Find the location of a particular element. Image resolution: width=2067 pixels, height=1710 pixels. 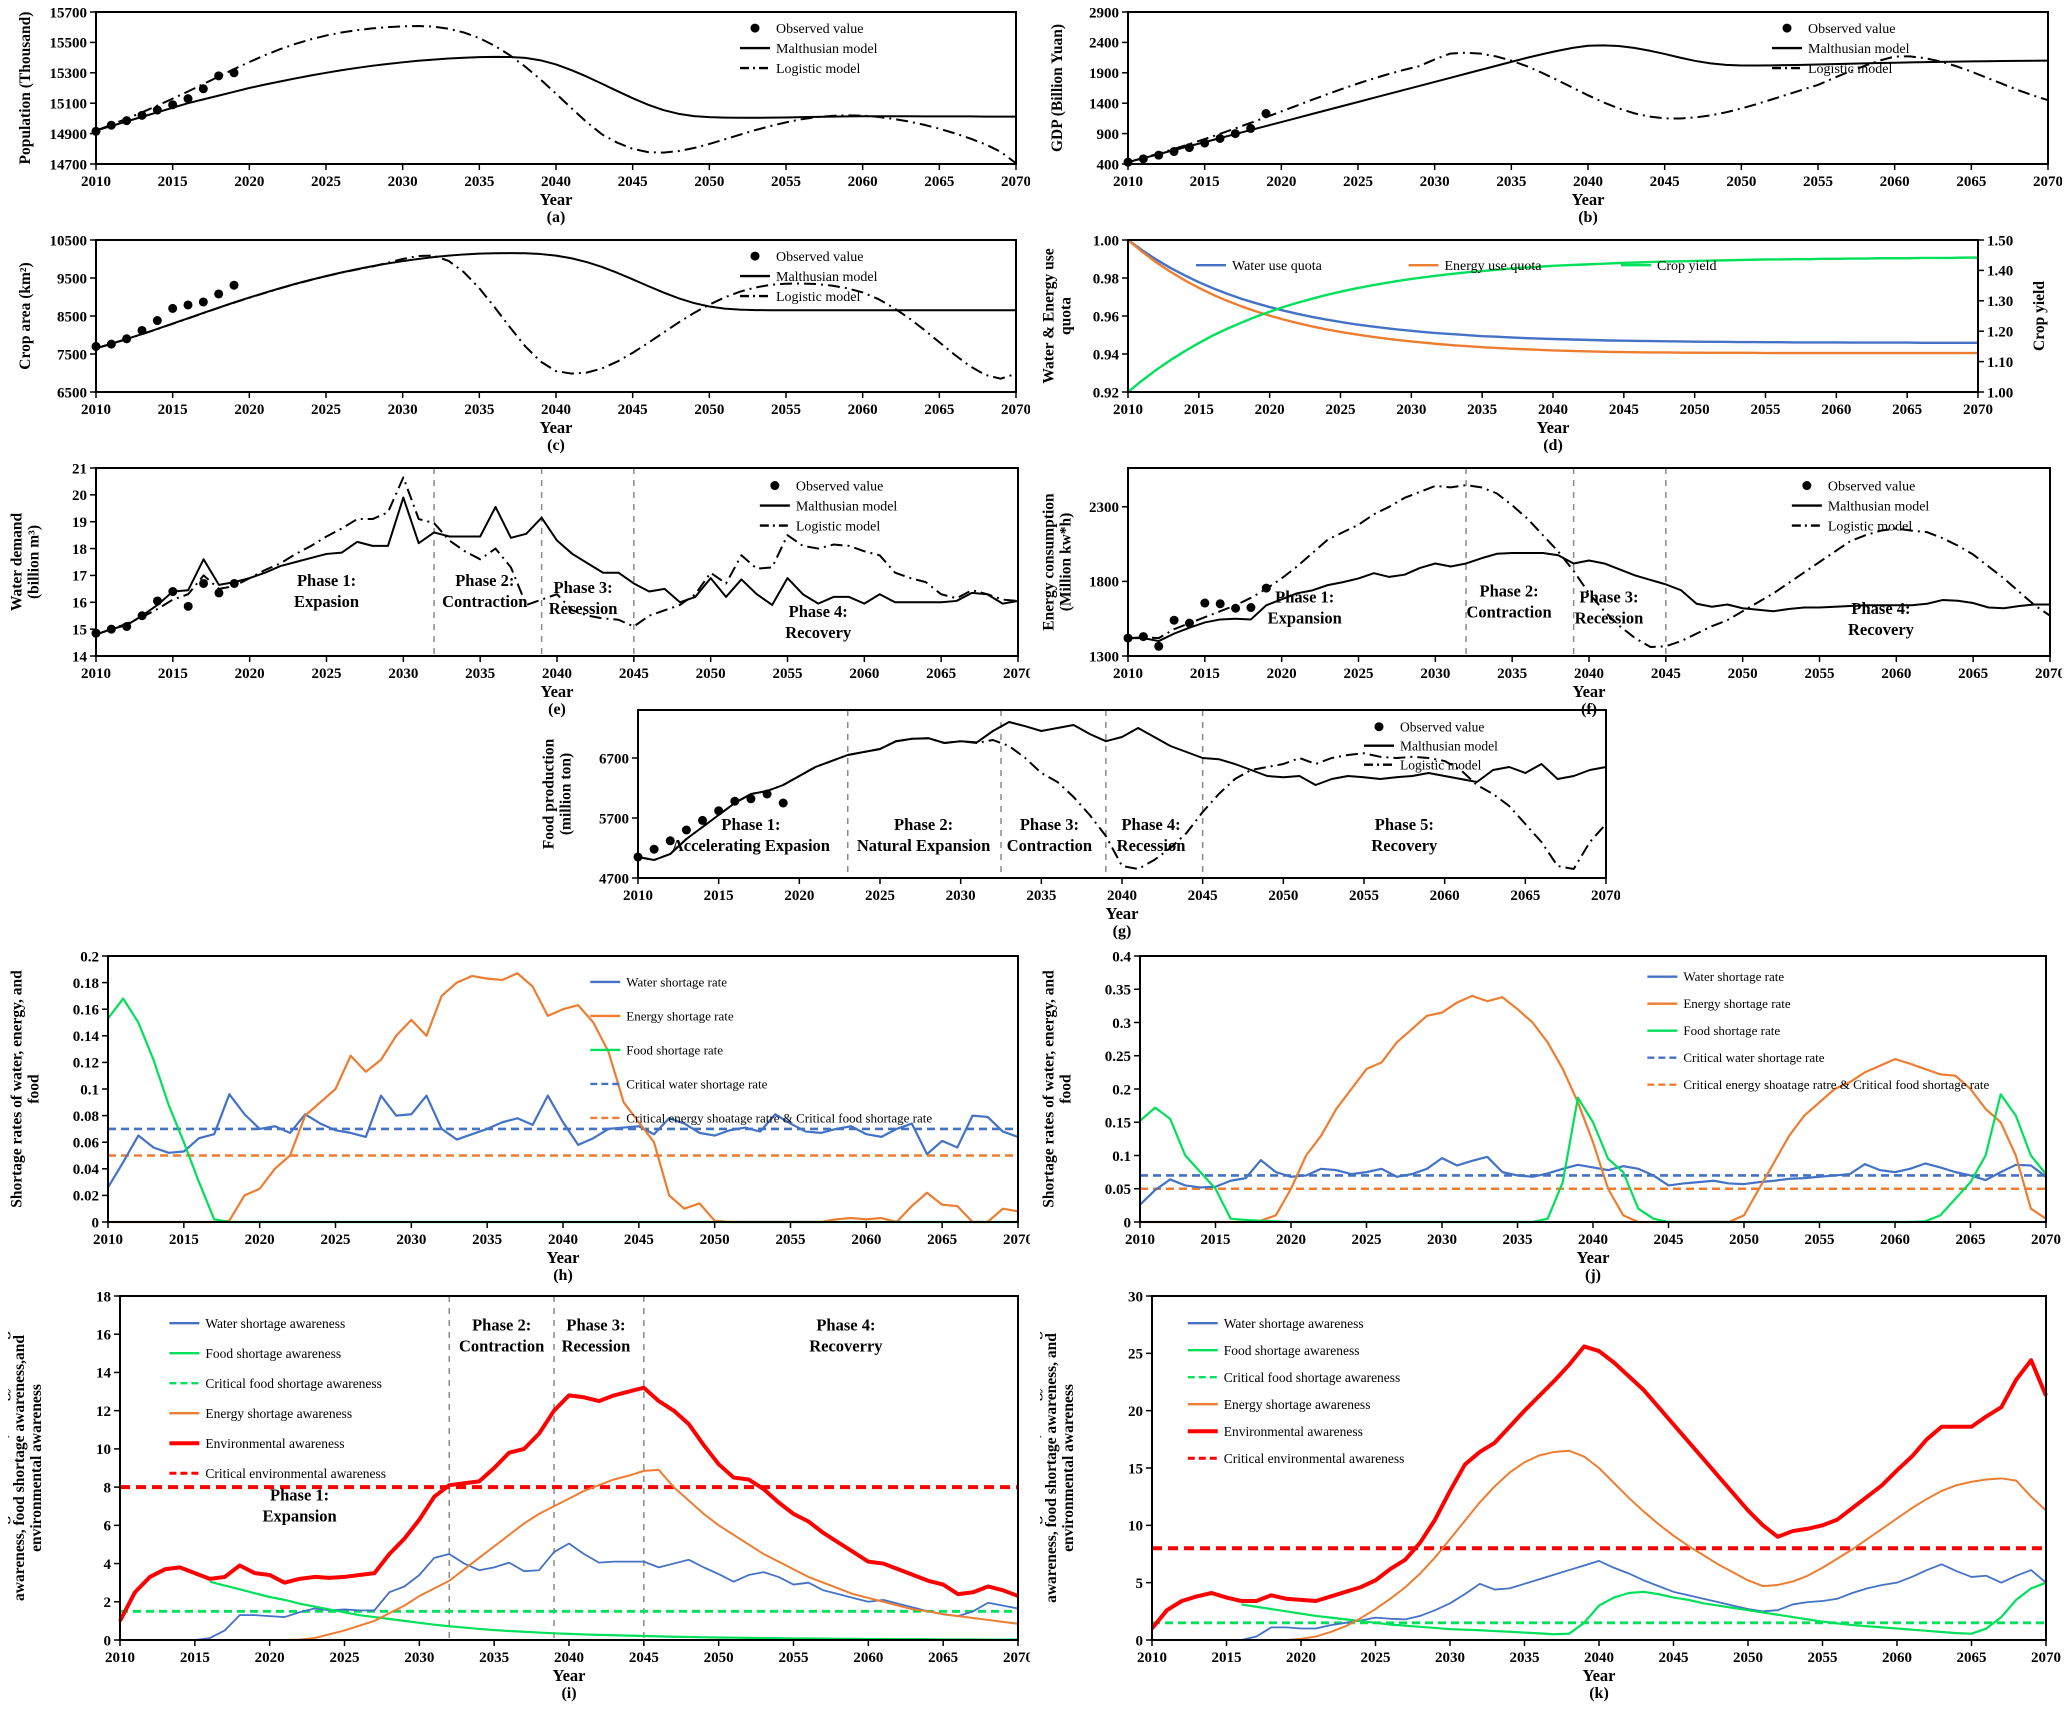

series-water-shortage-awareness is located at coordinates (569, 1591).